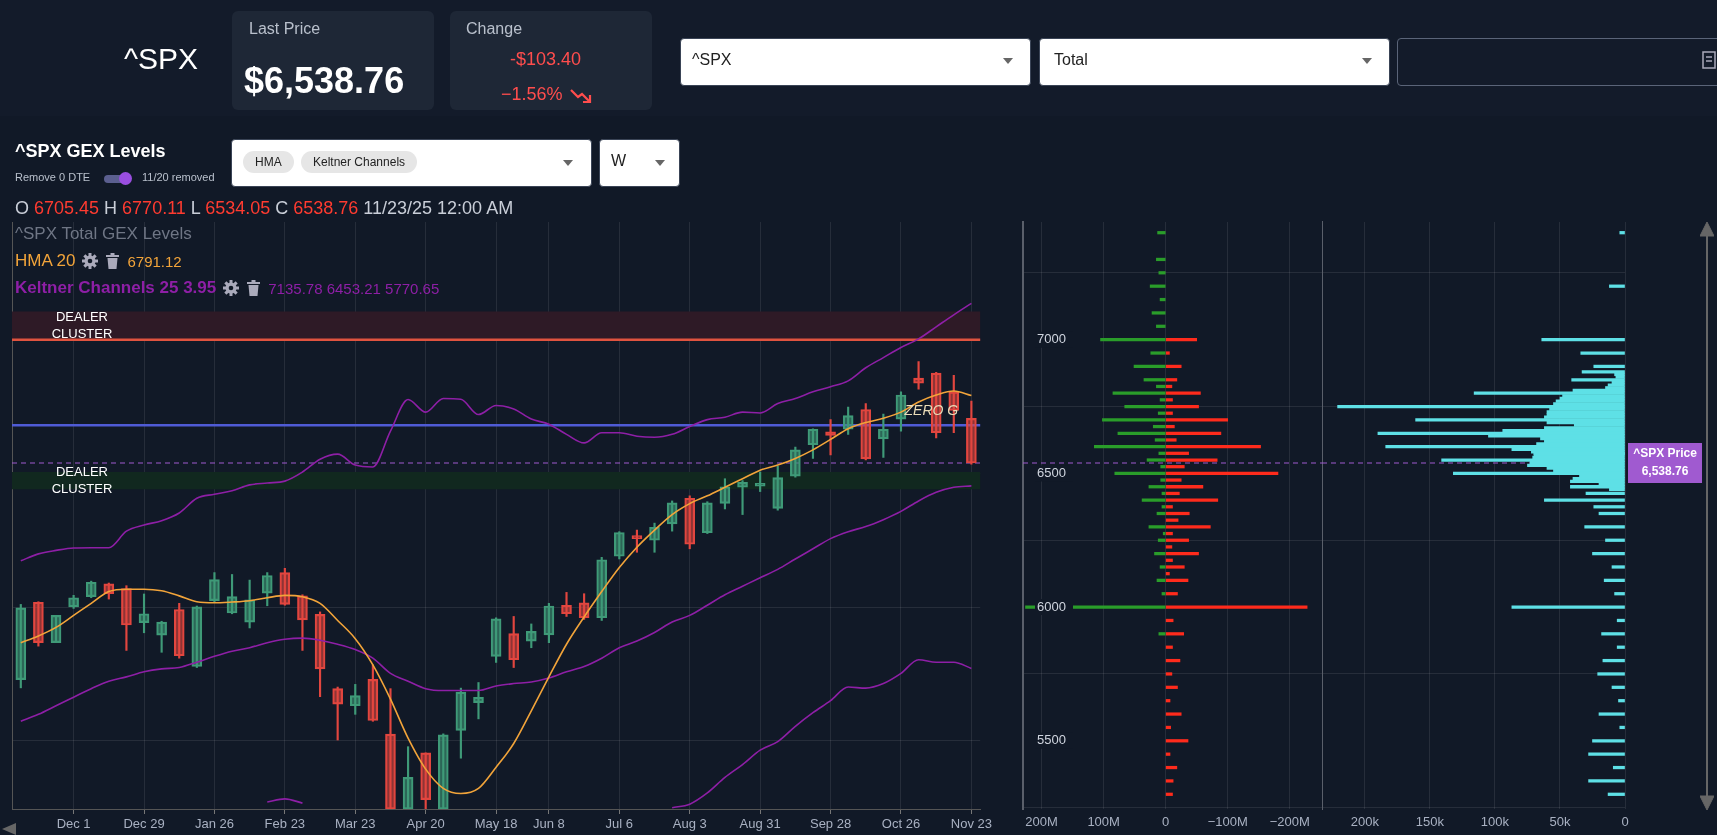  Describe the element at coordinates (354, 288) in the screenshot. I see `annotation: 7135.78 6453.21 5770.65` at that location.